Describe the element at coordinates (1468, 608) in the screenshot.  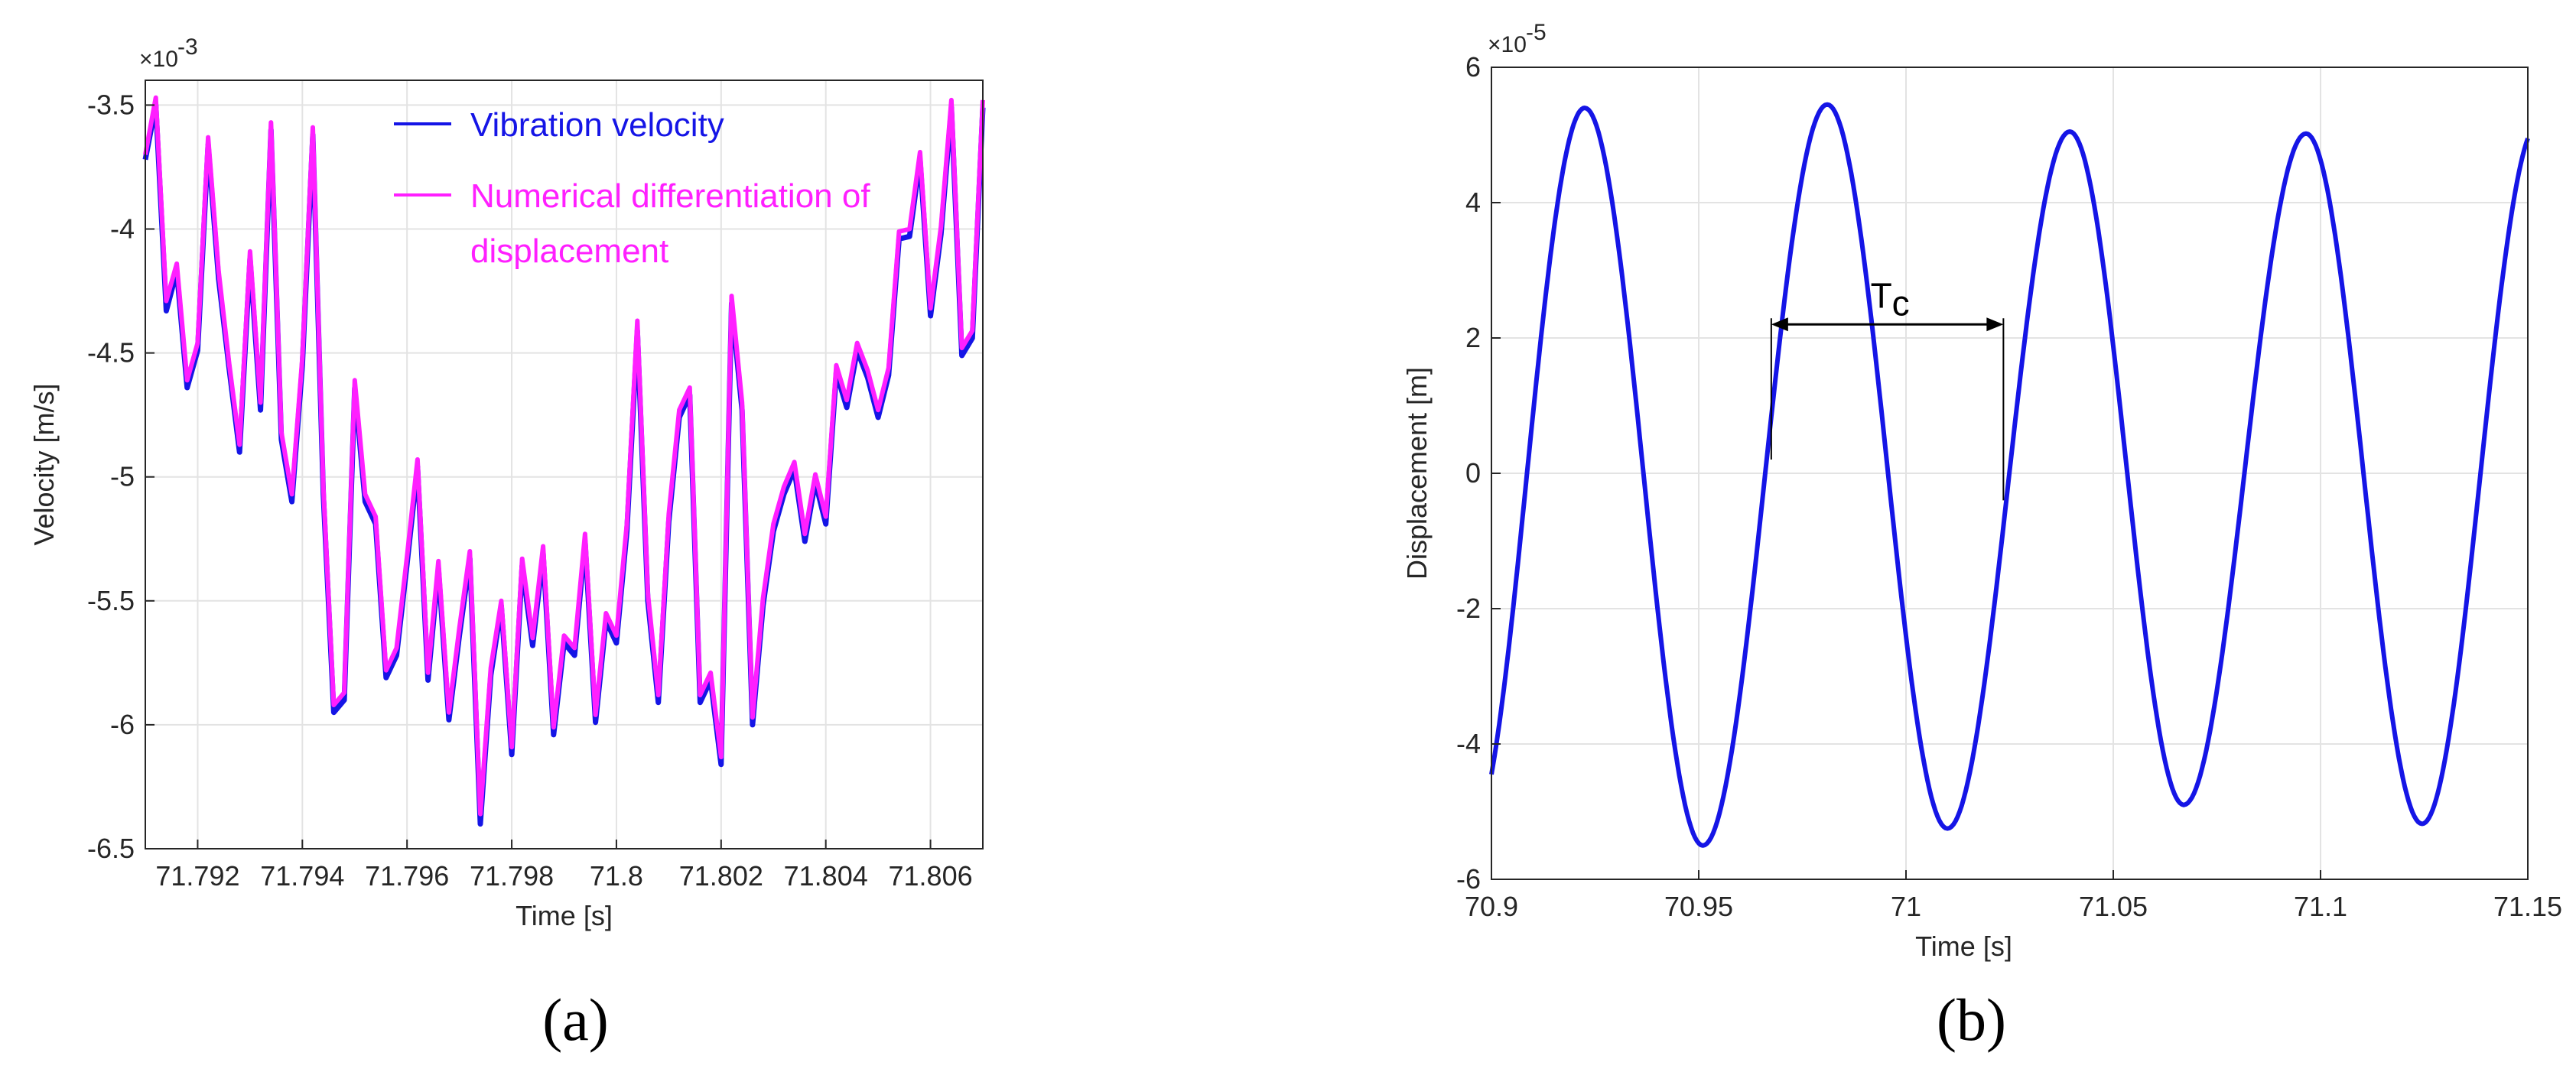
I see `chart-b-y-tick-label: -2` at that location.